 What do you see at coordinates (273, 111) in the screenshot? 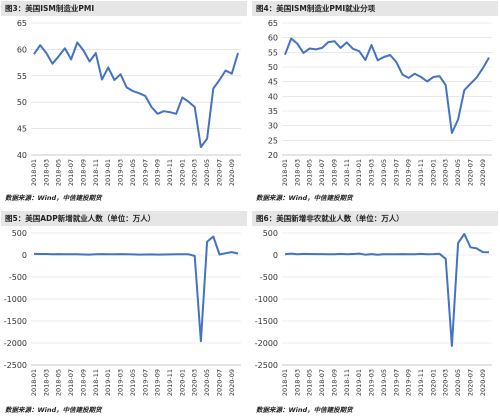
I see `y-tick-label: 35` at bounding box center [273, 111].